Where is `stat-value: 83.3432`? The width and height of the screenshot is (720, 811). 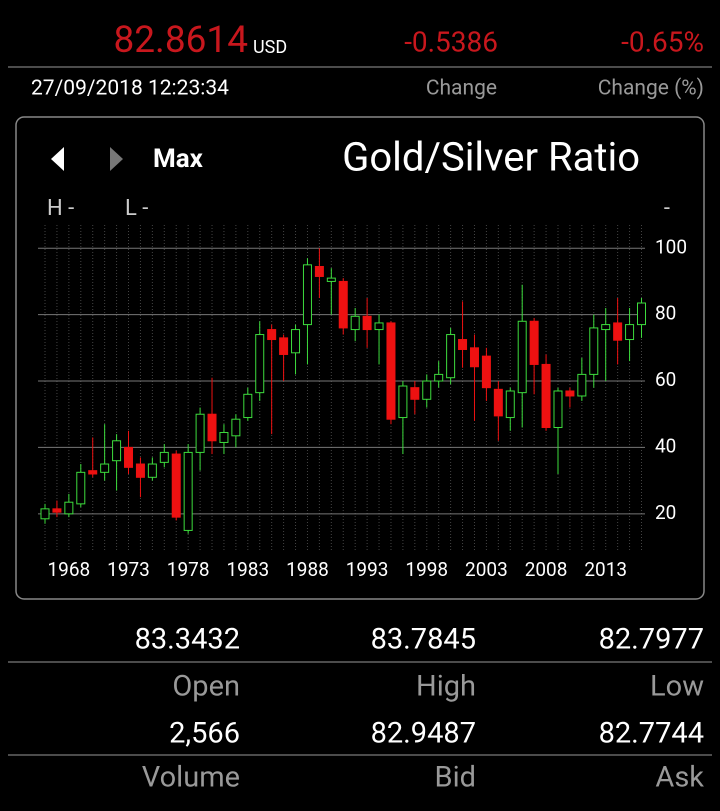 stat-value: 83.3432 is located at coordinates (187, 640).